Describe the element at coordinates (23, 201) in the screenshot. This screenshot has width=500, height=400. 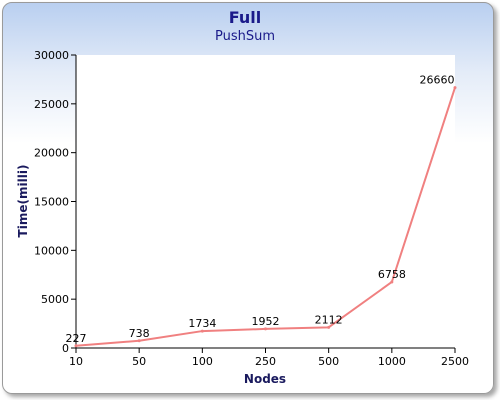
I see `y-axis-label: Time(milli)` at that location.